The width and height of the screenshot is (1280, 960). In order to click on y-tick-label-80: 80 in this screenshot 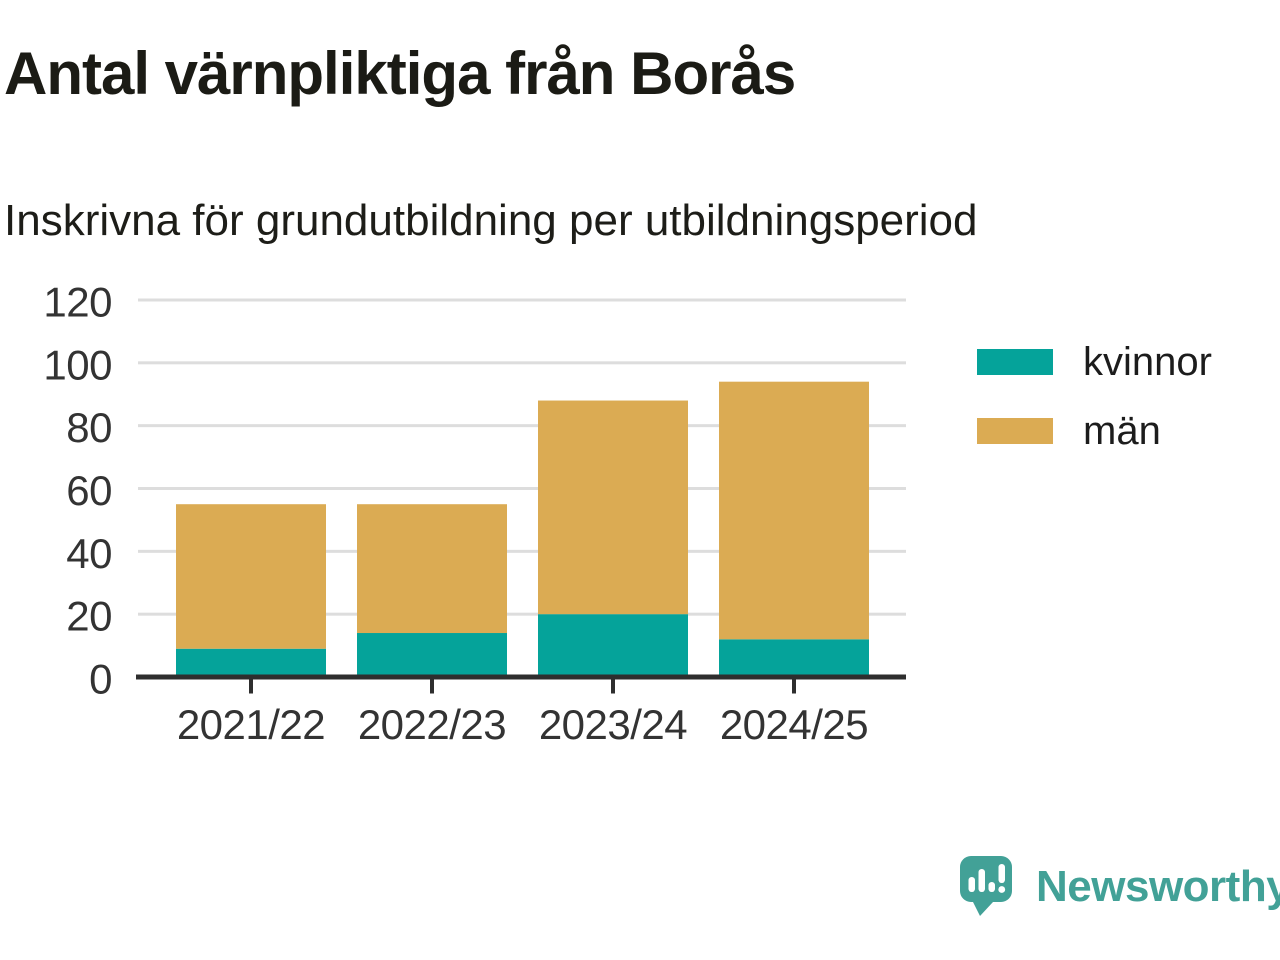, I will do `click(89, 427)`.